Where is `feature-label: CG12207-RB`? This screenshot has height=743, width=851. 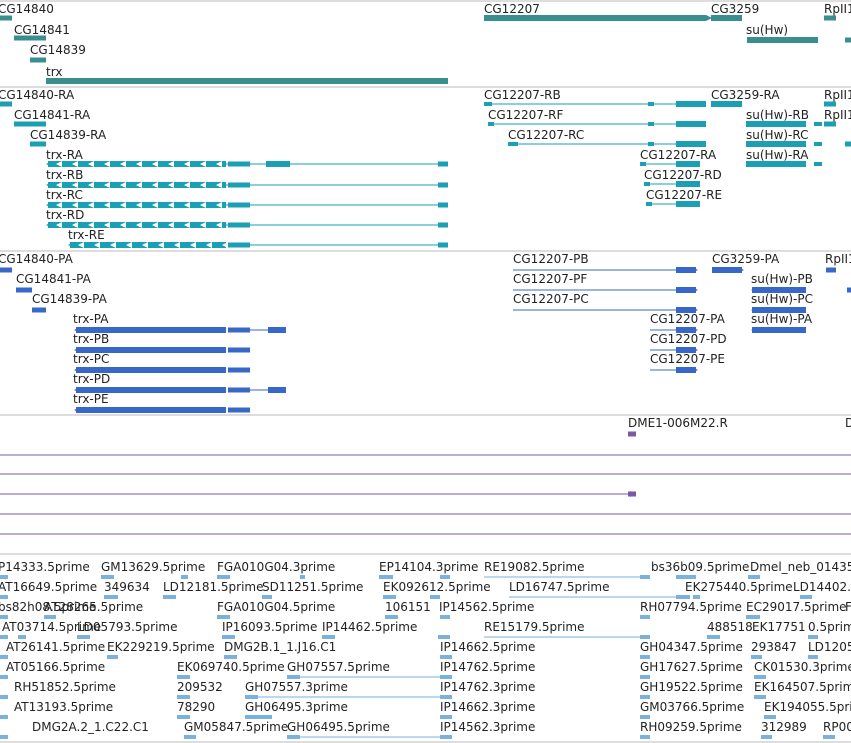 feature-label: CG12207-RB is located at coordinates (522, 95).